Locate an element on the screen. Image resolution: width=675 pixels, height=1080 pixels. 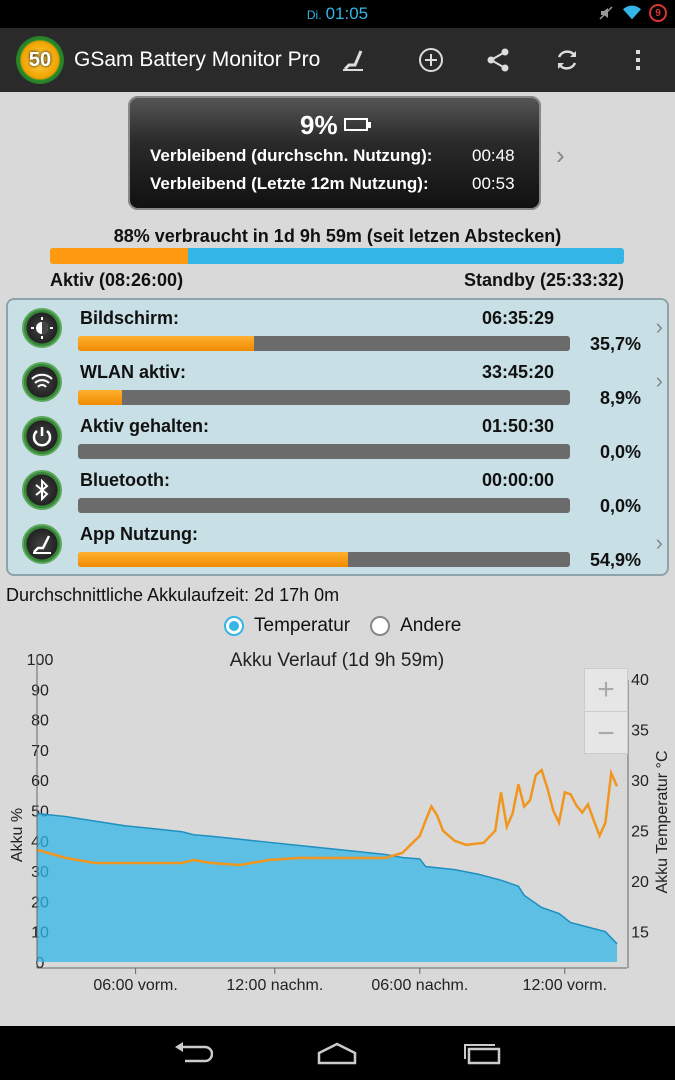
overflow-menu-icon is located at coordinates (638, 60).